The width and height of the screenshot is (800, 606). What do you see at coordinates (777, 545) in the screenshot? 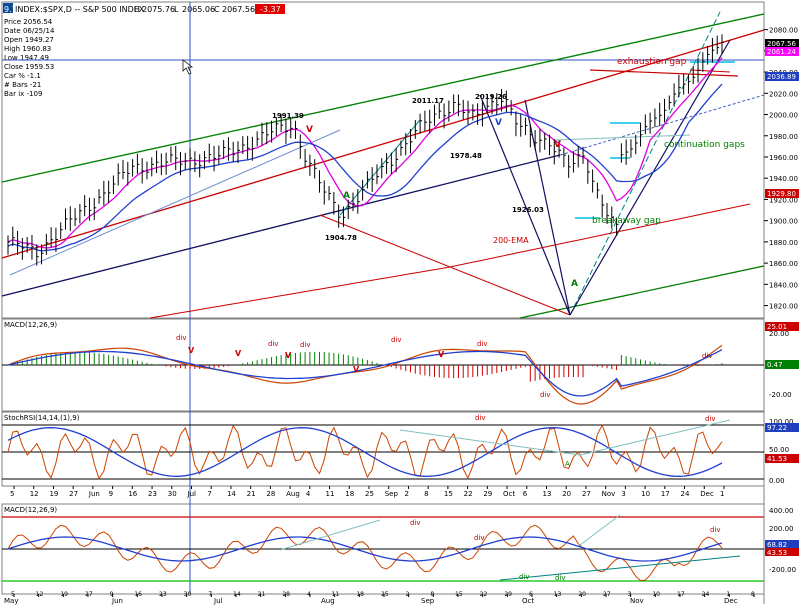
I see `macd2-tag-label: 68.82` at bounding box center [777, 545].